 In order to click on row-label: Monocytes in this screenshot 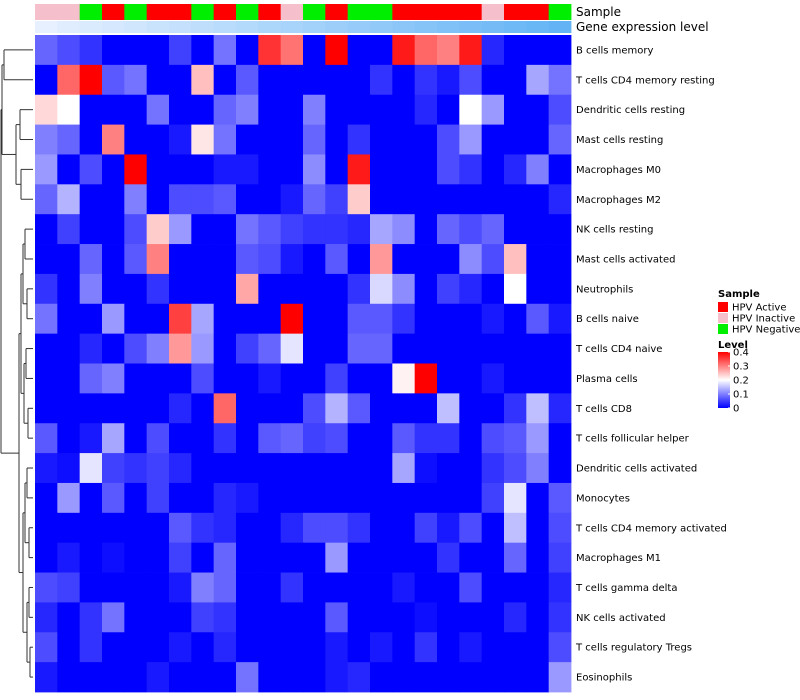, I will do `click(603, 498)`.